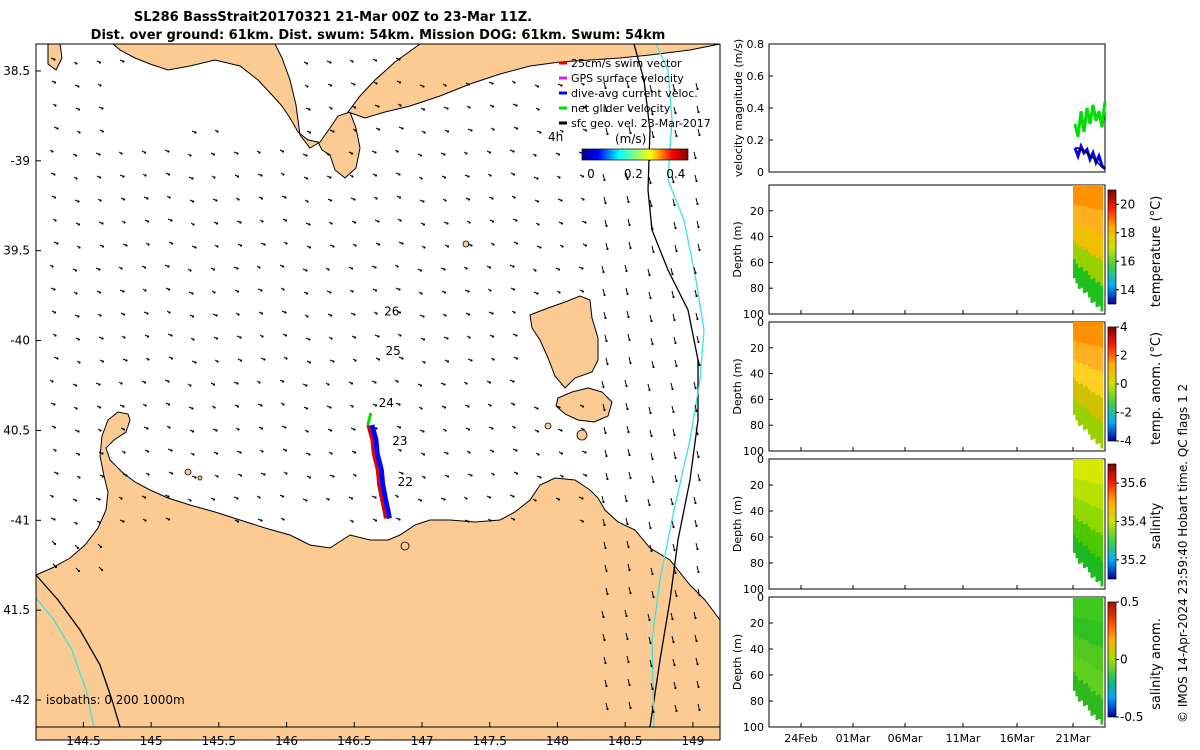 This screenshot has height=750, width=1200. Describe the element at coordinates (760, 597) in the screenshot. I see `depth-tick-label: 0` at that location.